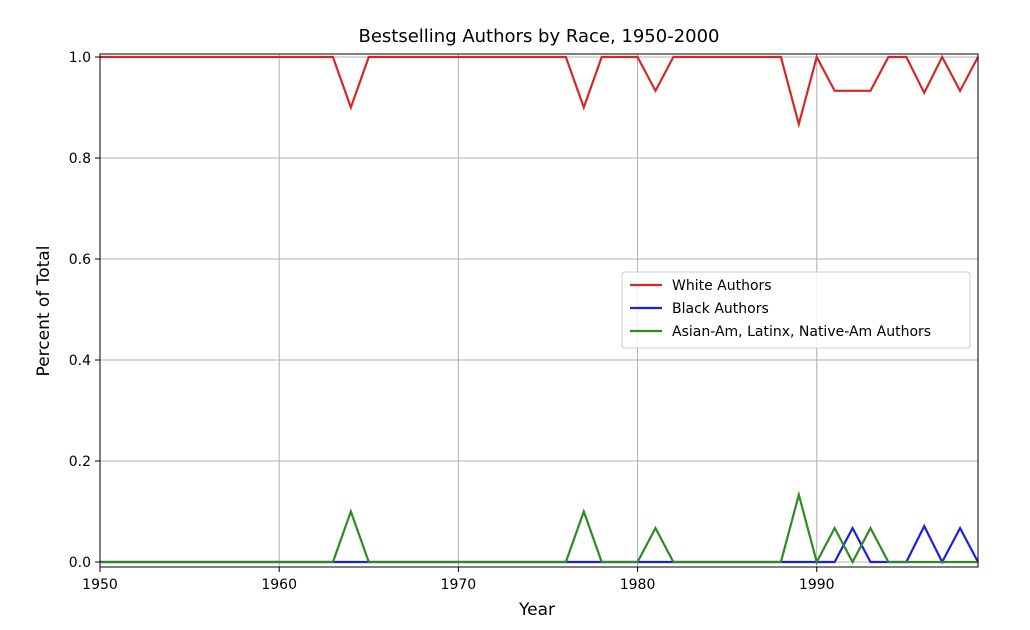 Image resolution: width=1030 pixels, height=630 pixels. Describe the element at coordinates (100, 585) in the screenshot. I see `x-tick-label: 1950` at that location.